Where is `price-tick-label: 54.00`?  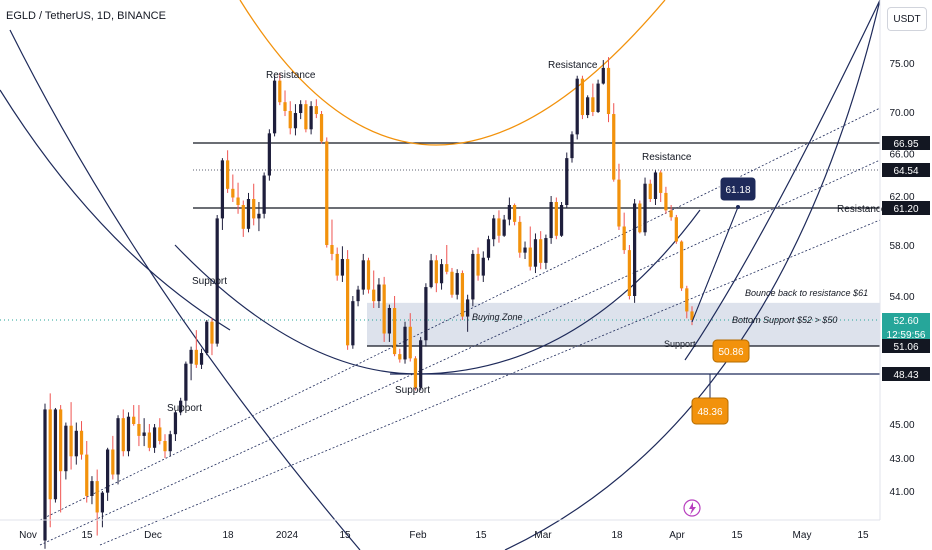 price-tick-label: 54.00 is located at coordinates (901, 297).